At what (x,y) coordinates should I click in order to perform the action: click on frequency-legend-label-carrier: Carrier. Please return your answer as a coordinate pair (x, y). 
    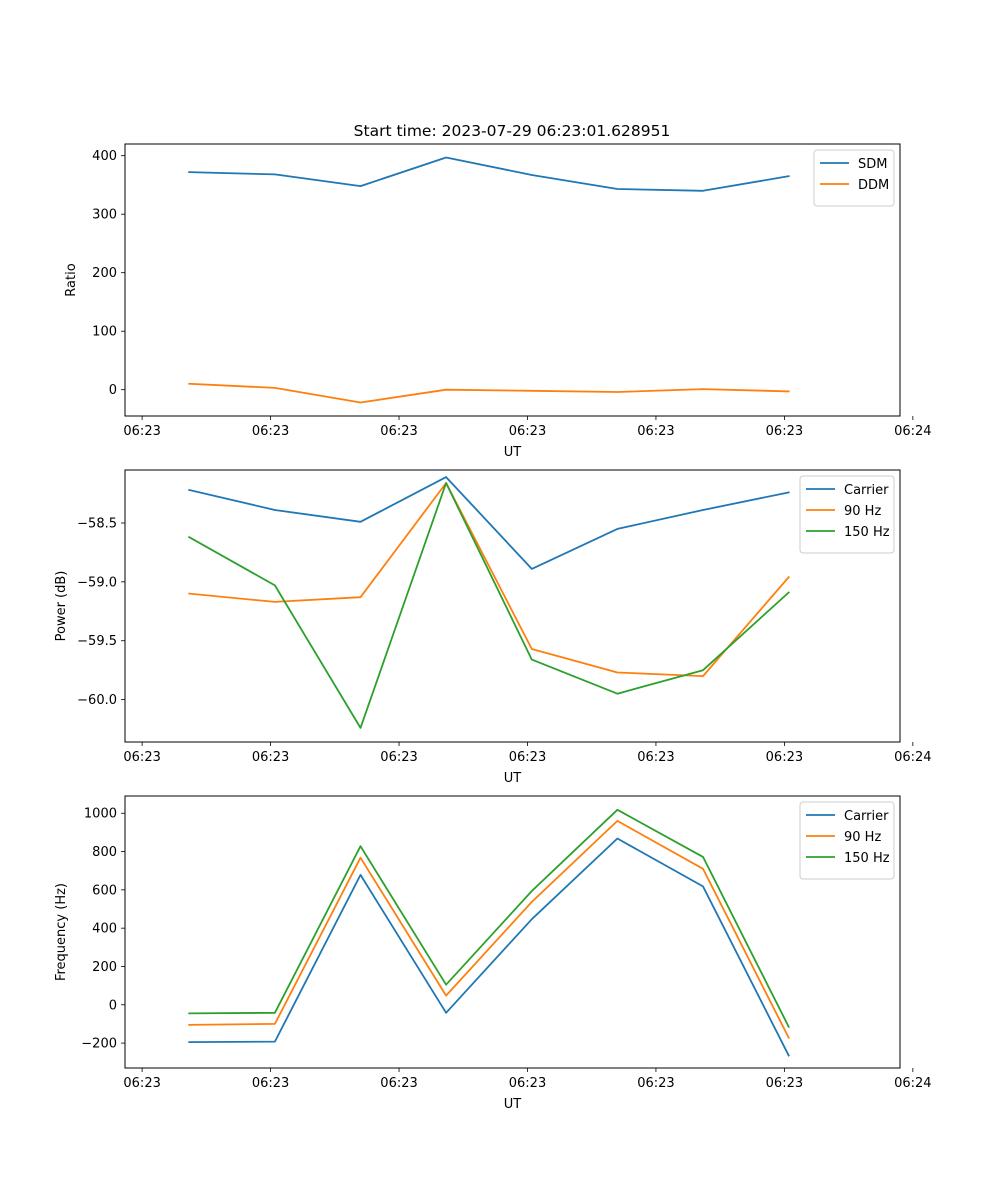
    Looking at the image, I should click on (866, 816).